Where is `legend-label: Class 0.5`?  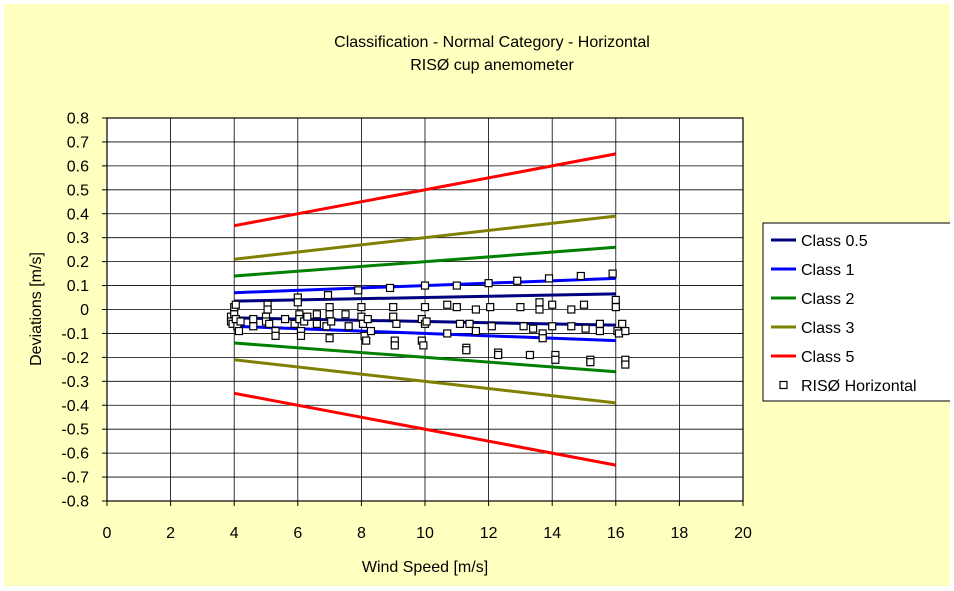
legend-label: Class 0.5 is located at coordinates (834, 241).